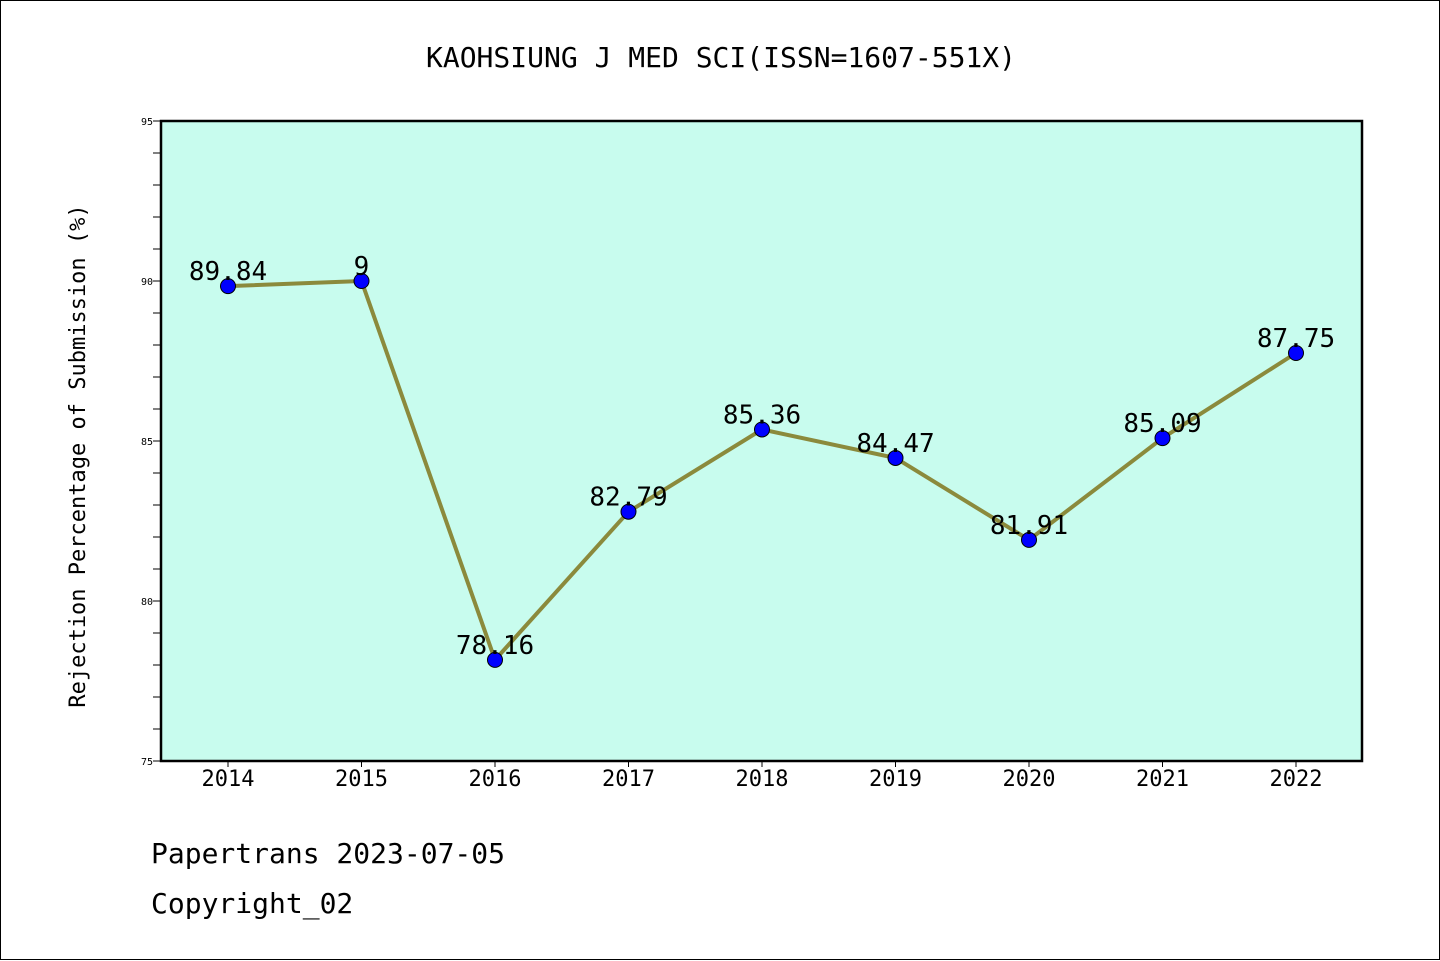 The height and width of the screenshot is (961, 1440). Describe the element at coordinates (895, 444) in the screenshot. I see `data-label: 84.47` at that location.